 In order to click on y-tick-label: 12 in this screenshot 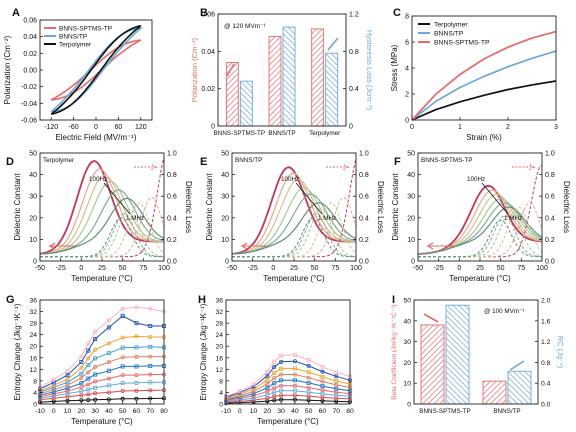, I will do `click(219, 370)`.